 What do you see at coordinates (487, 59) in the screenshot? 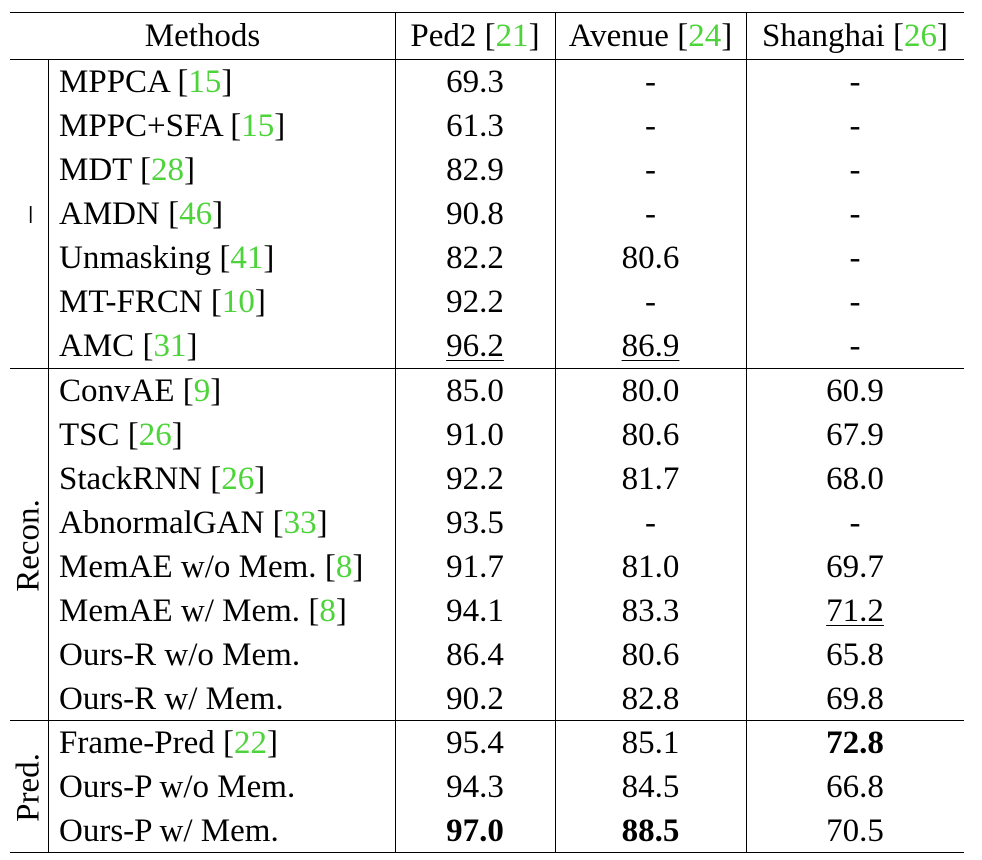
I see `header-rule` at bounding box center [487, 59].